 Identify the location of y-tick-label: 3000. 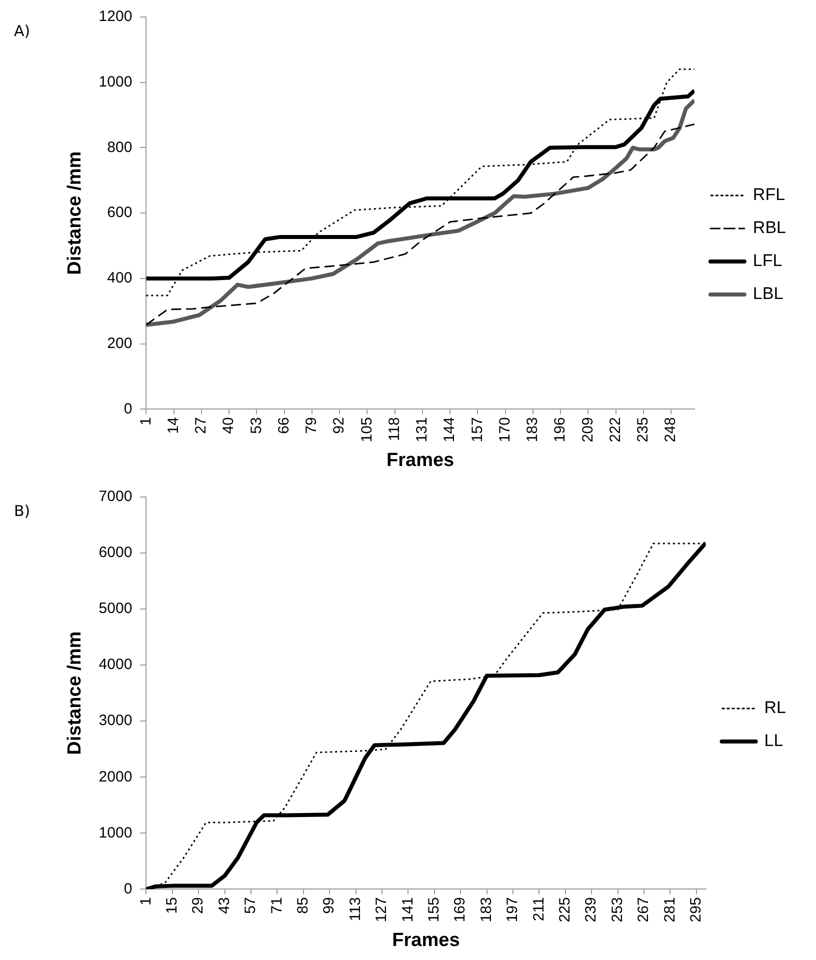
(115, 721).